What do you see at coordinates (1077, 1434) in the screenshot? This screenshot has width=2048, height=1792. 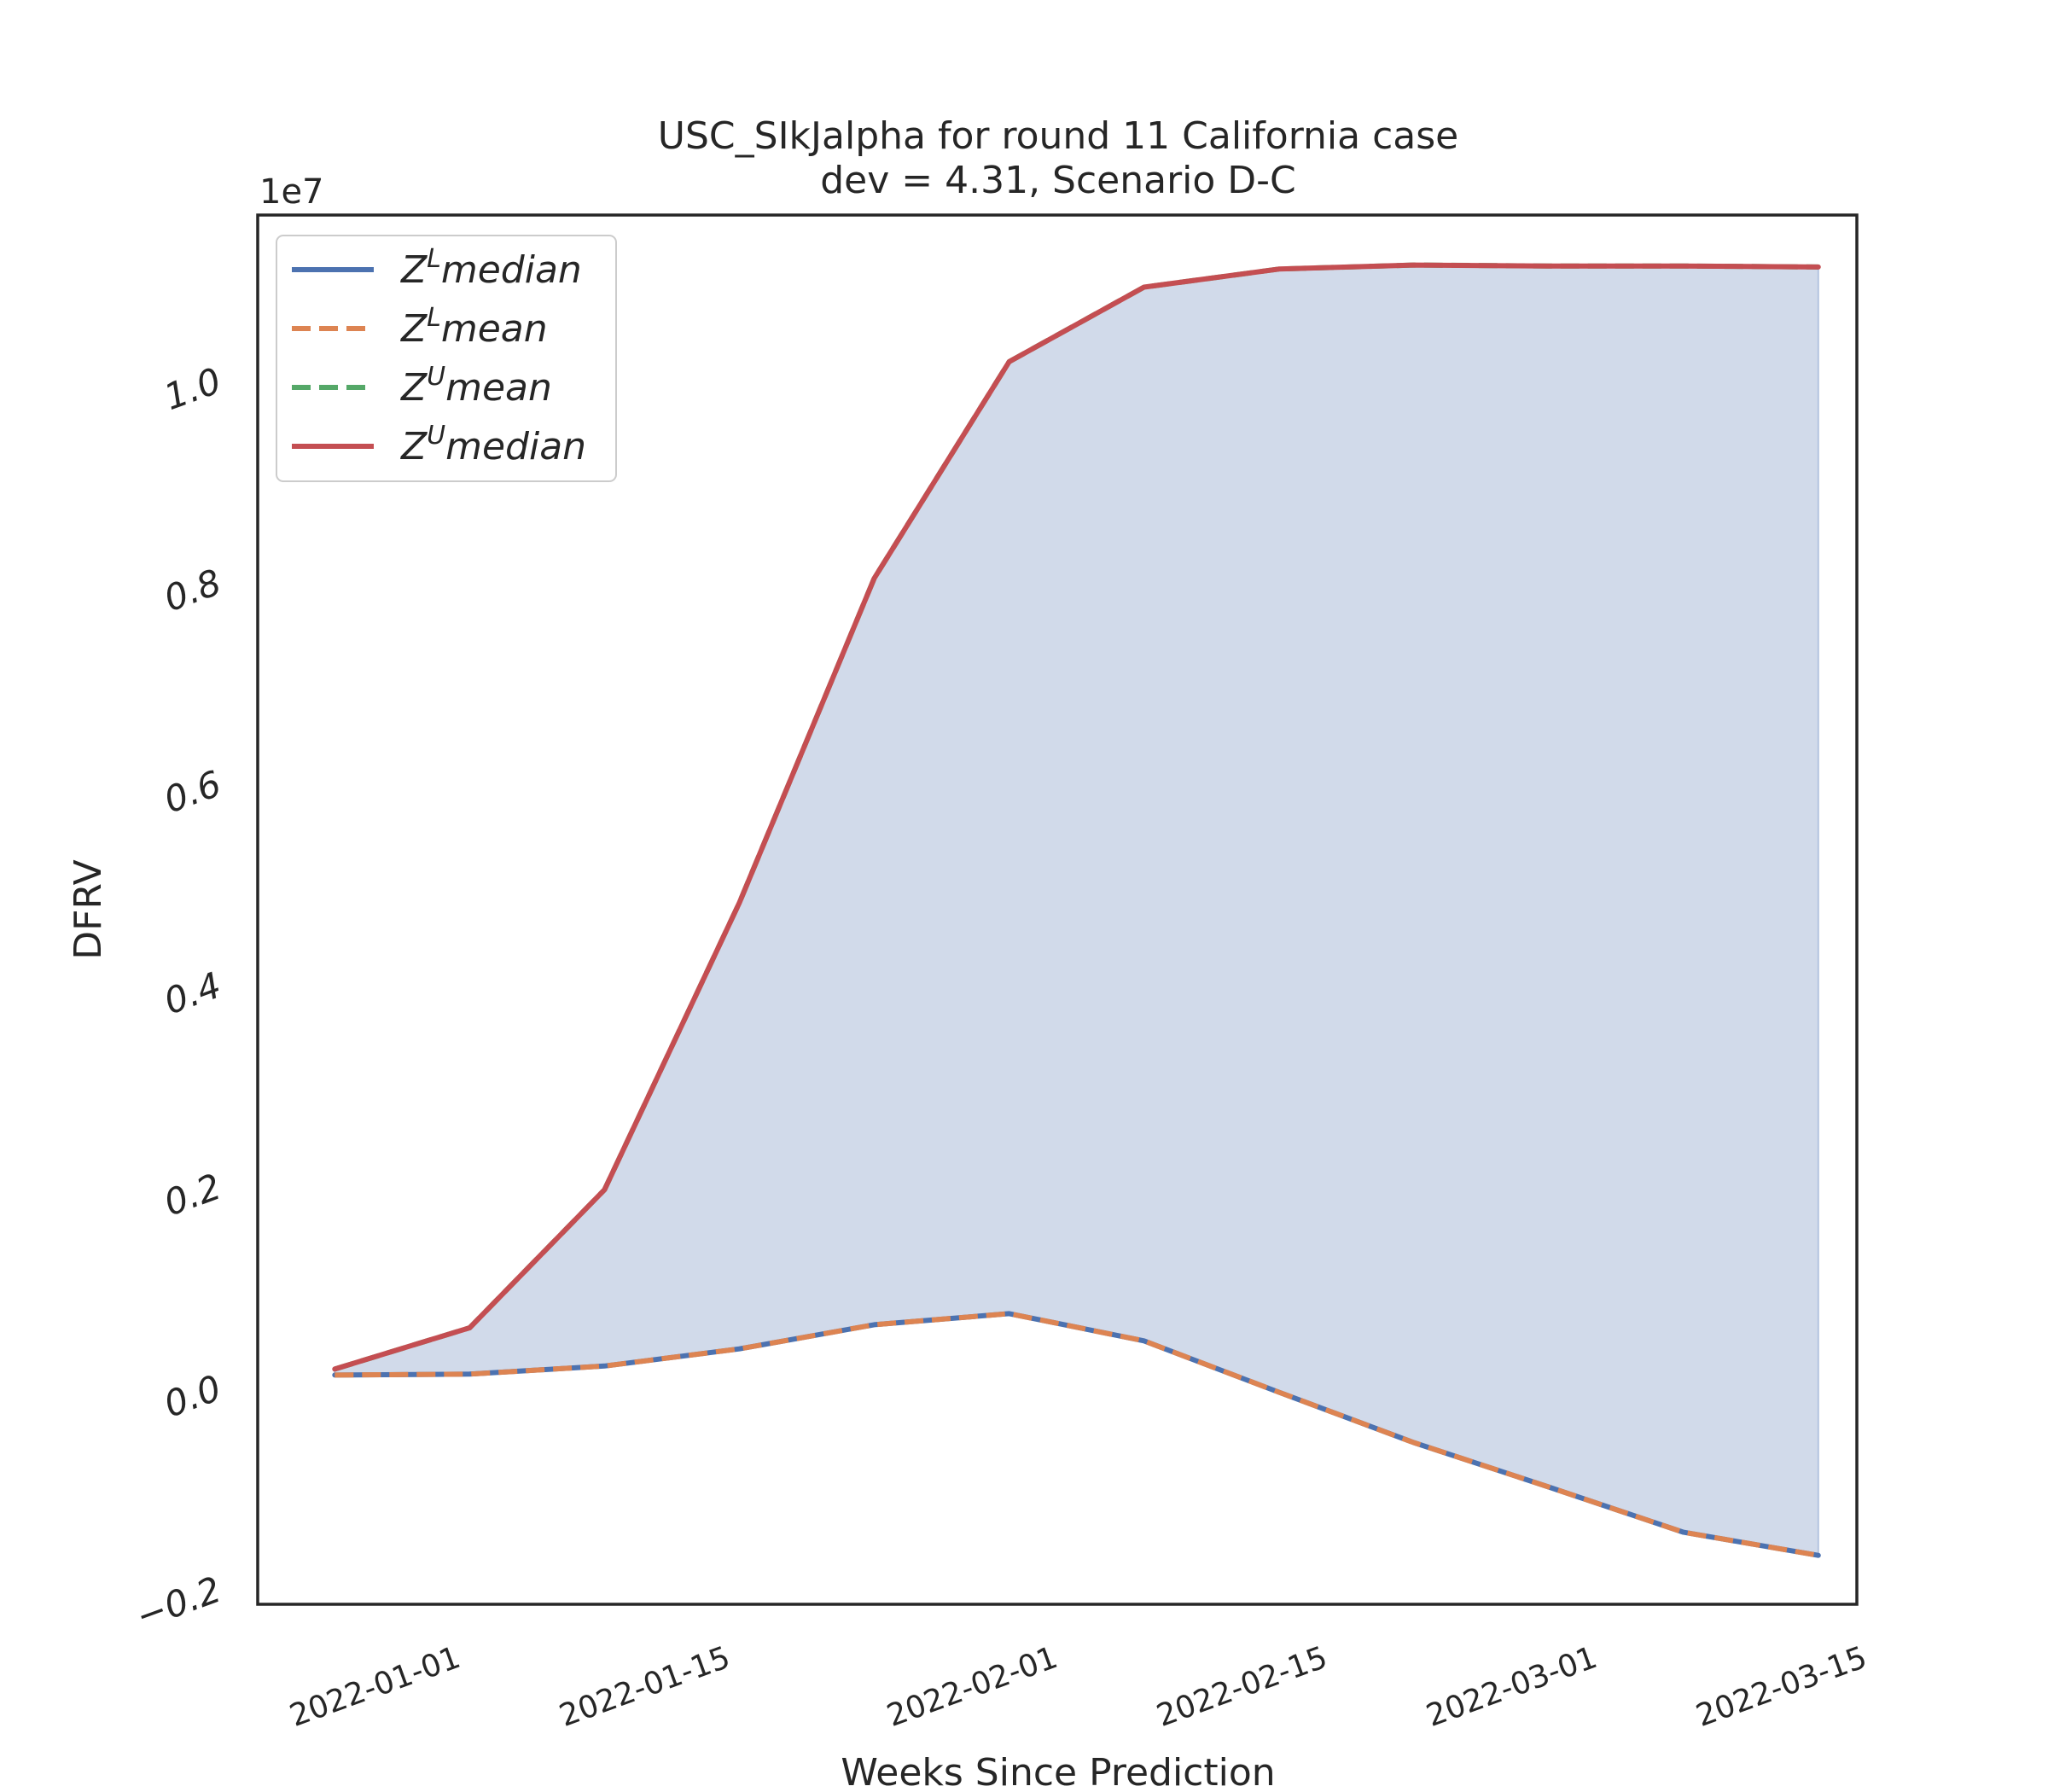 I see `series-line-ZL-mean` at bounding box center [1077, 1434].